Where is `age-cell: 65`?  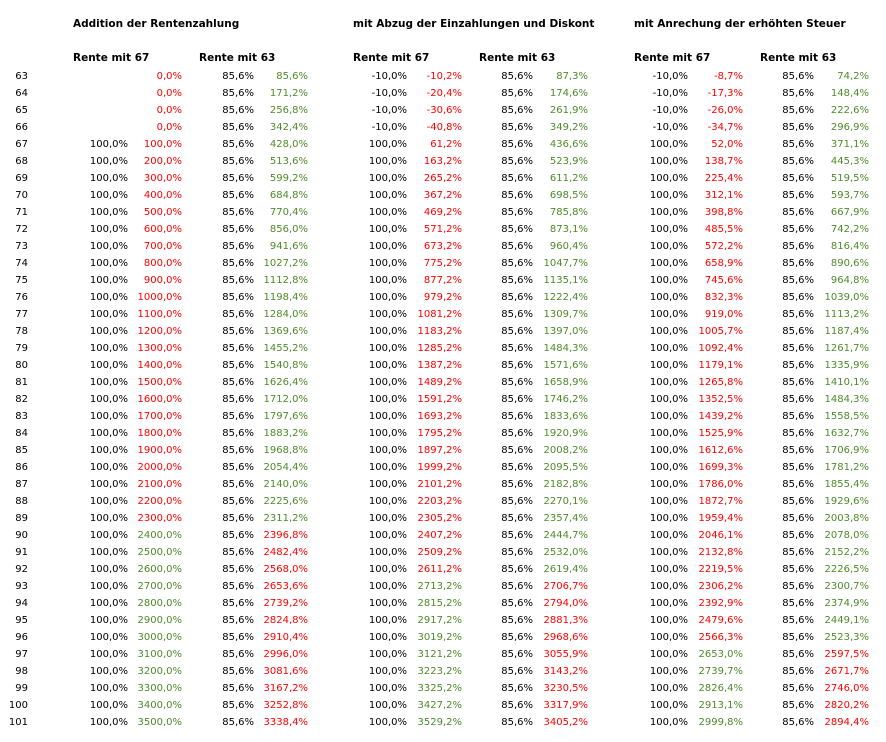
age-cell: 65 is located at coordinates (21, 110).